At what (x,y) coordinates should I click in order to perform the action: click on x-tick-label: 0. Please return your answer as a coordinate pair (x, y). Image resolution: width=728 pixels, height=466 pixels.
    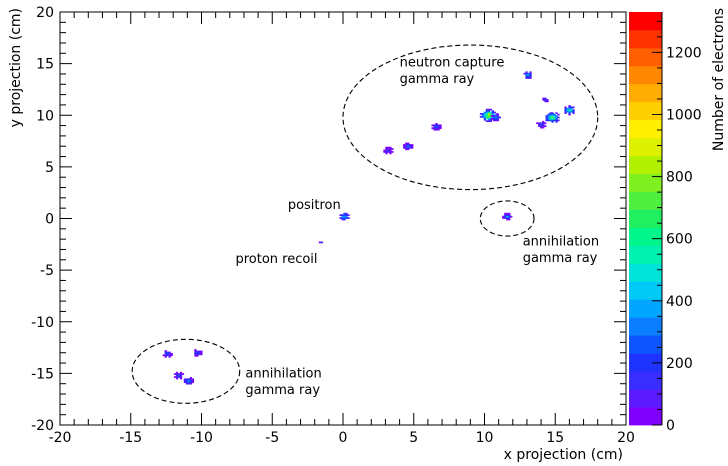
    Looking at the image, I should click on (343, 438).